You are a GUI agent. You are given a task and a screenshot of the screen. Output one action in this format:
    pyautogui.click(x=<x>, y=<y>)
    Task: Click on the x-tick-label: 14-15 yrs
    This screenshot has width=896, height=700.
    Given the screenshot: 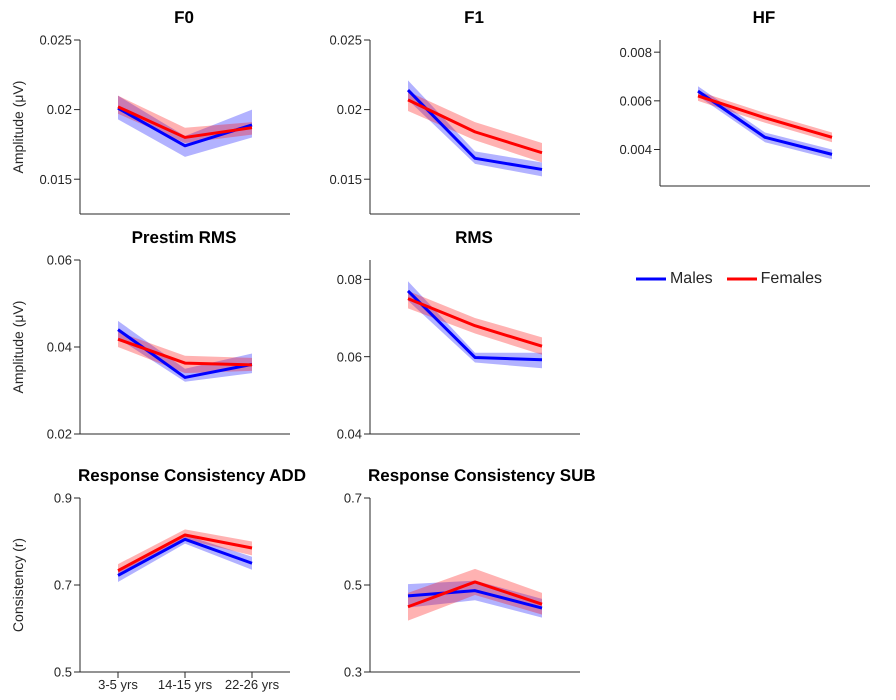 What is the action you would take?
    pyautogui.click(x=185, y=684)
    